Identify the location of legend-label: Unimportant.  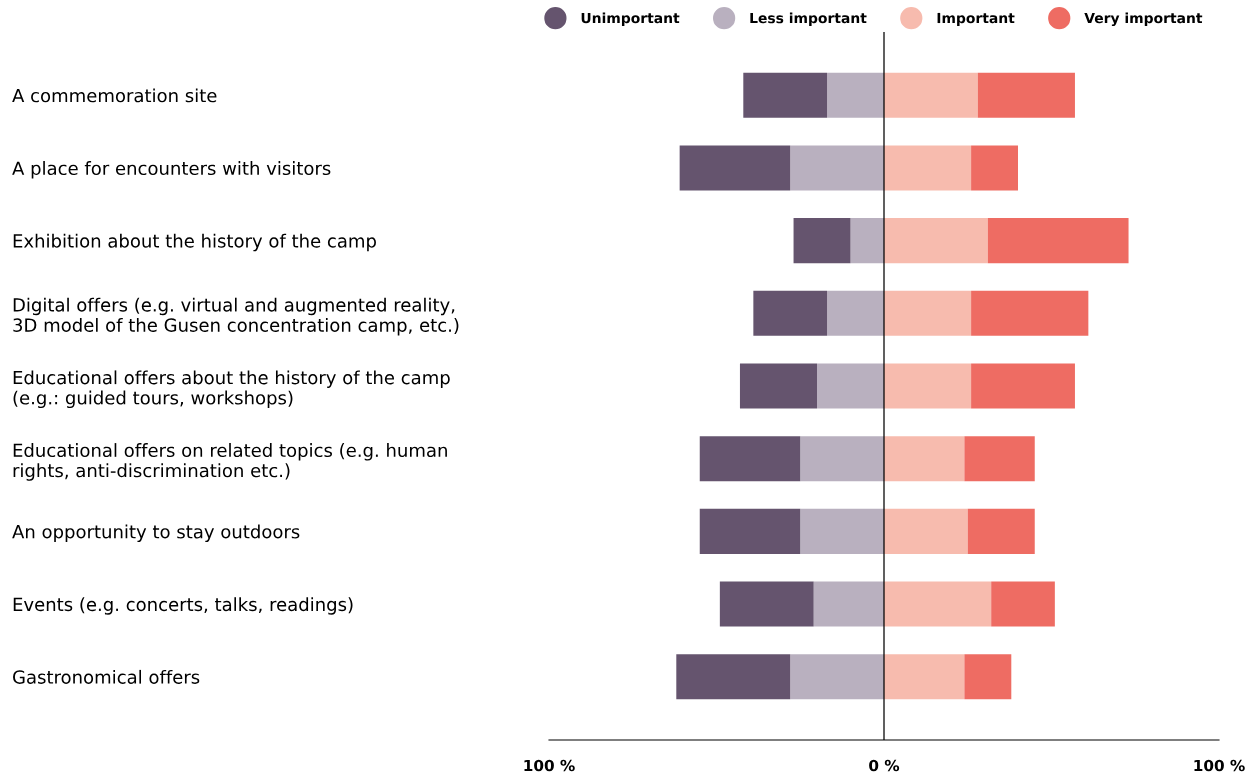
(630, 19).